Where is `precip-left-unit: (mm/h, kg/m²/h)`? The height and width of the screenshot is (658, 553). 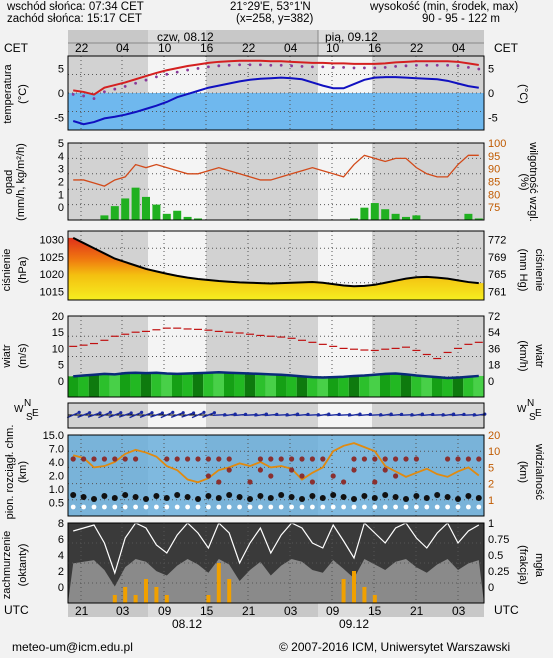 precip-left-unit: (mm/h, kg/m²/h) is located at coordinates (21, 182).